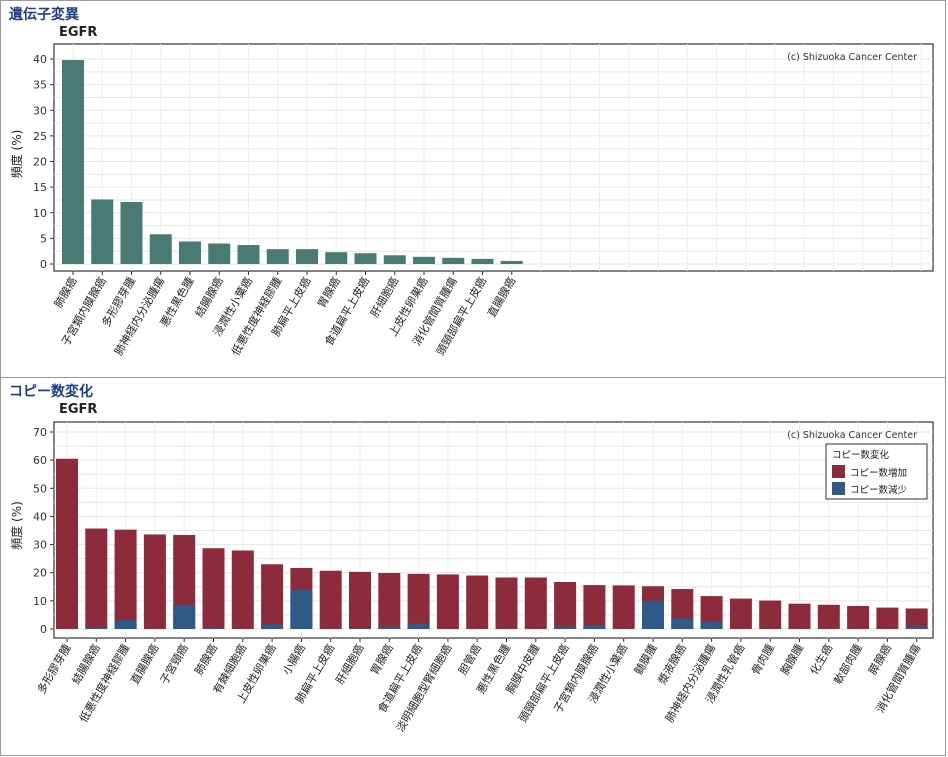 The height and width of the screenshot is (757, 948). What do you see at coordinates (879, 660) in the screenshot?
I see `x-tick-label: 膵腺癌` at bounding box center [879, 660].